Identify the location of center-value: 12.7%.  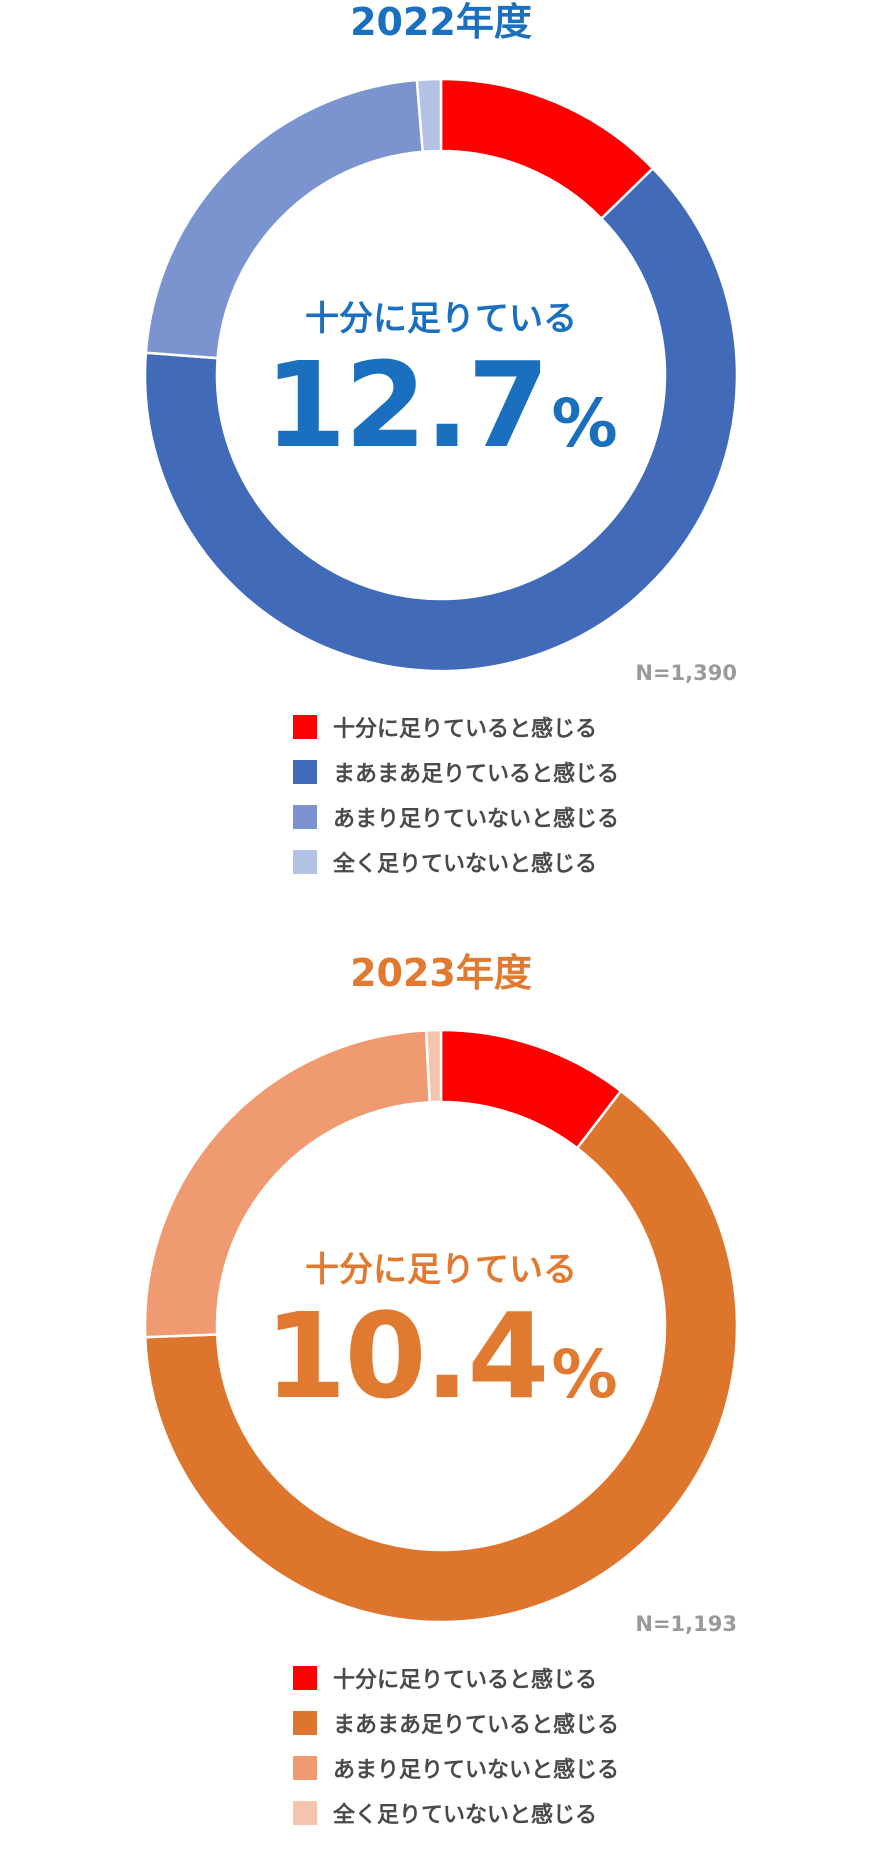
(441, 423).